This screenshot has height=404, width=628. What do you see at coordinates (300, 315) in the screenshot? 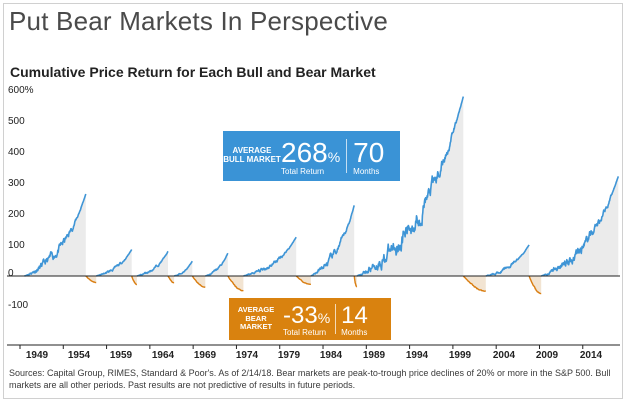
I see `callout-return-number: -33` at bounding box center [300, 315].